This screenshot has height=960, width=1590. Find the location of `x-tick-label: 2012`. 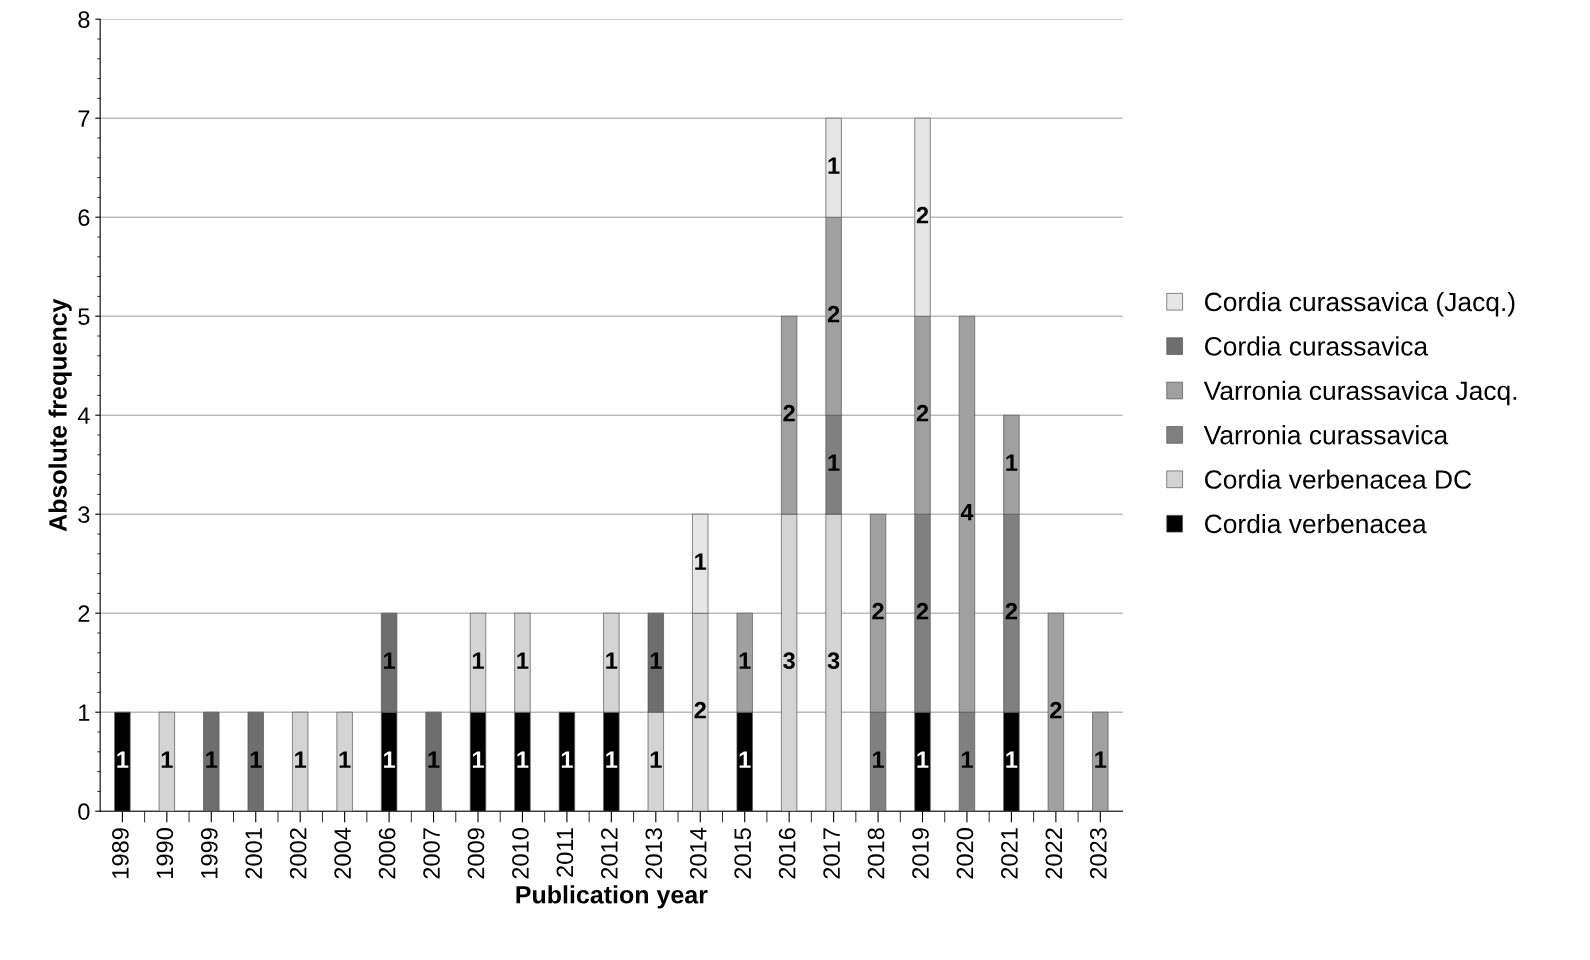

x-tick-label: 2012 is located at coordinates (609, 853).